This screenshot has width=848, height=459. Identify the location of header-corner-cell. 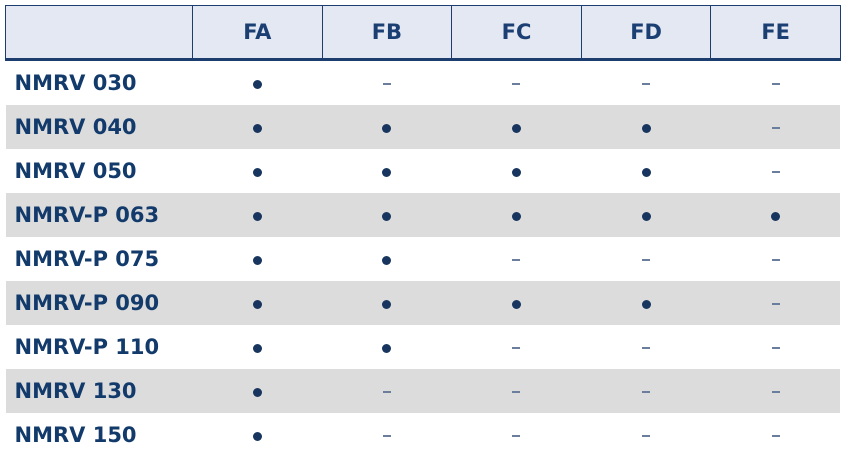
(99, 33).